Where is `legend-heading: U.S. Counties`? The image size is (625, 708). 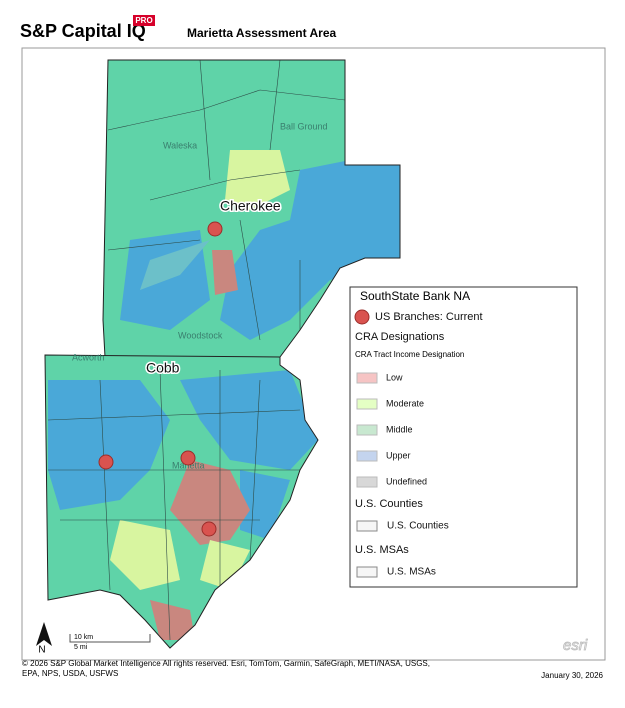
legend-heading: U.S. Counties is located at coordinates (389, 504).